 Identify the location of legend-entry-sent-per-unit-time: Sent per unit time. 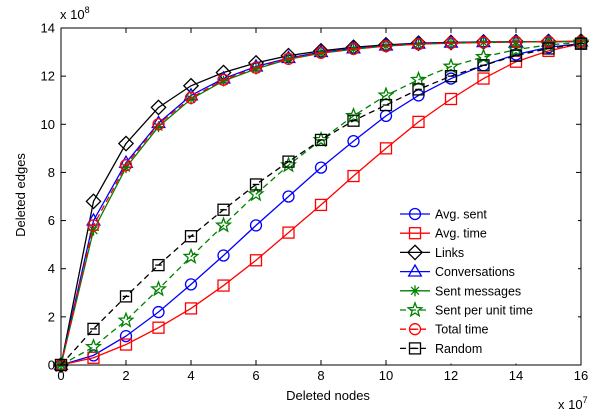
(466, 309).